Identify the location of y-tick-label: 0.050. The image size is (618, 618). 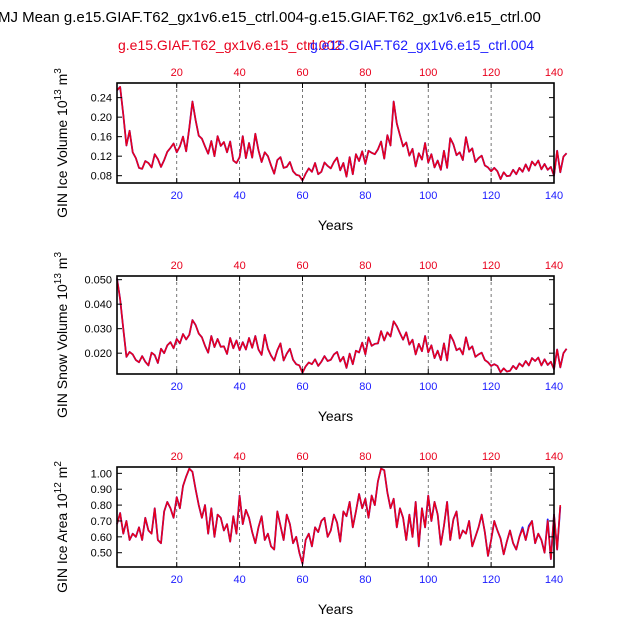
(98, 281).